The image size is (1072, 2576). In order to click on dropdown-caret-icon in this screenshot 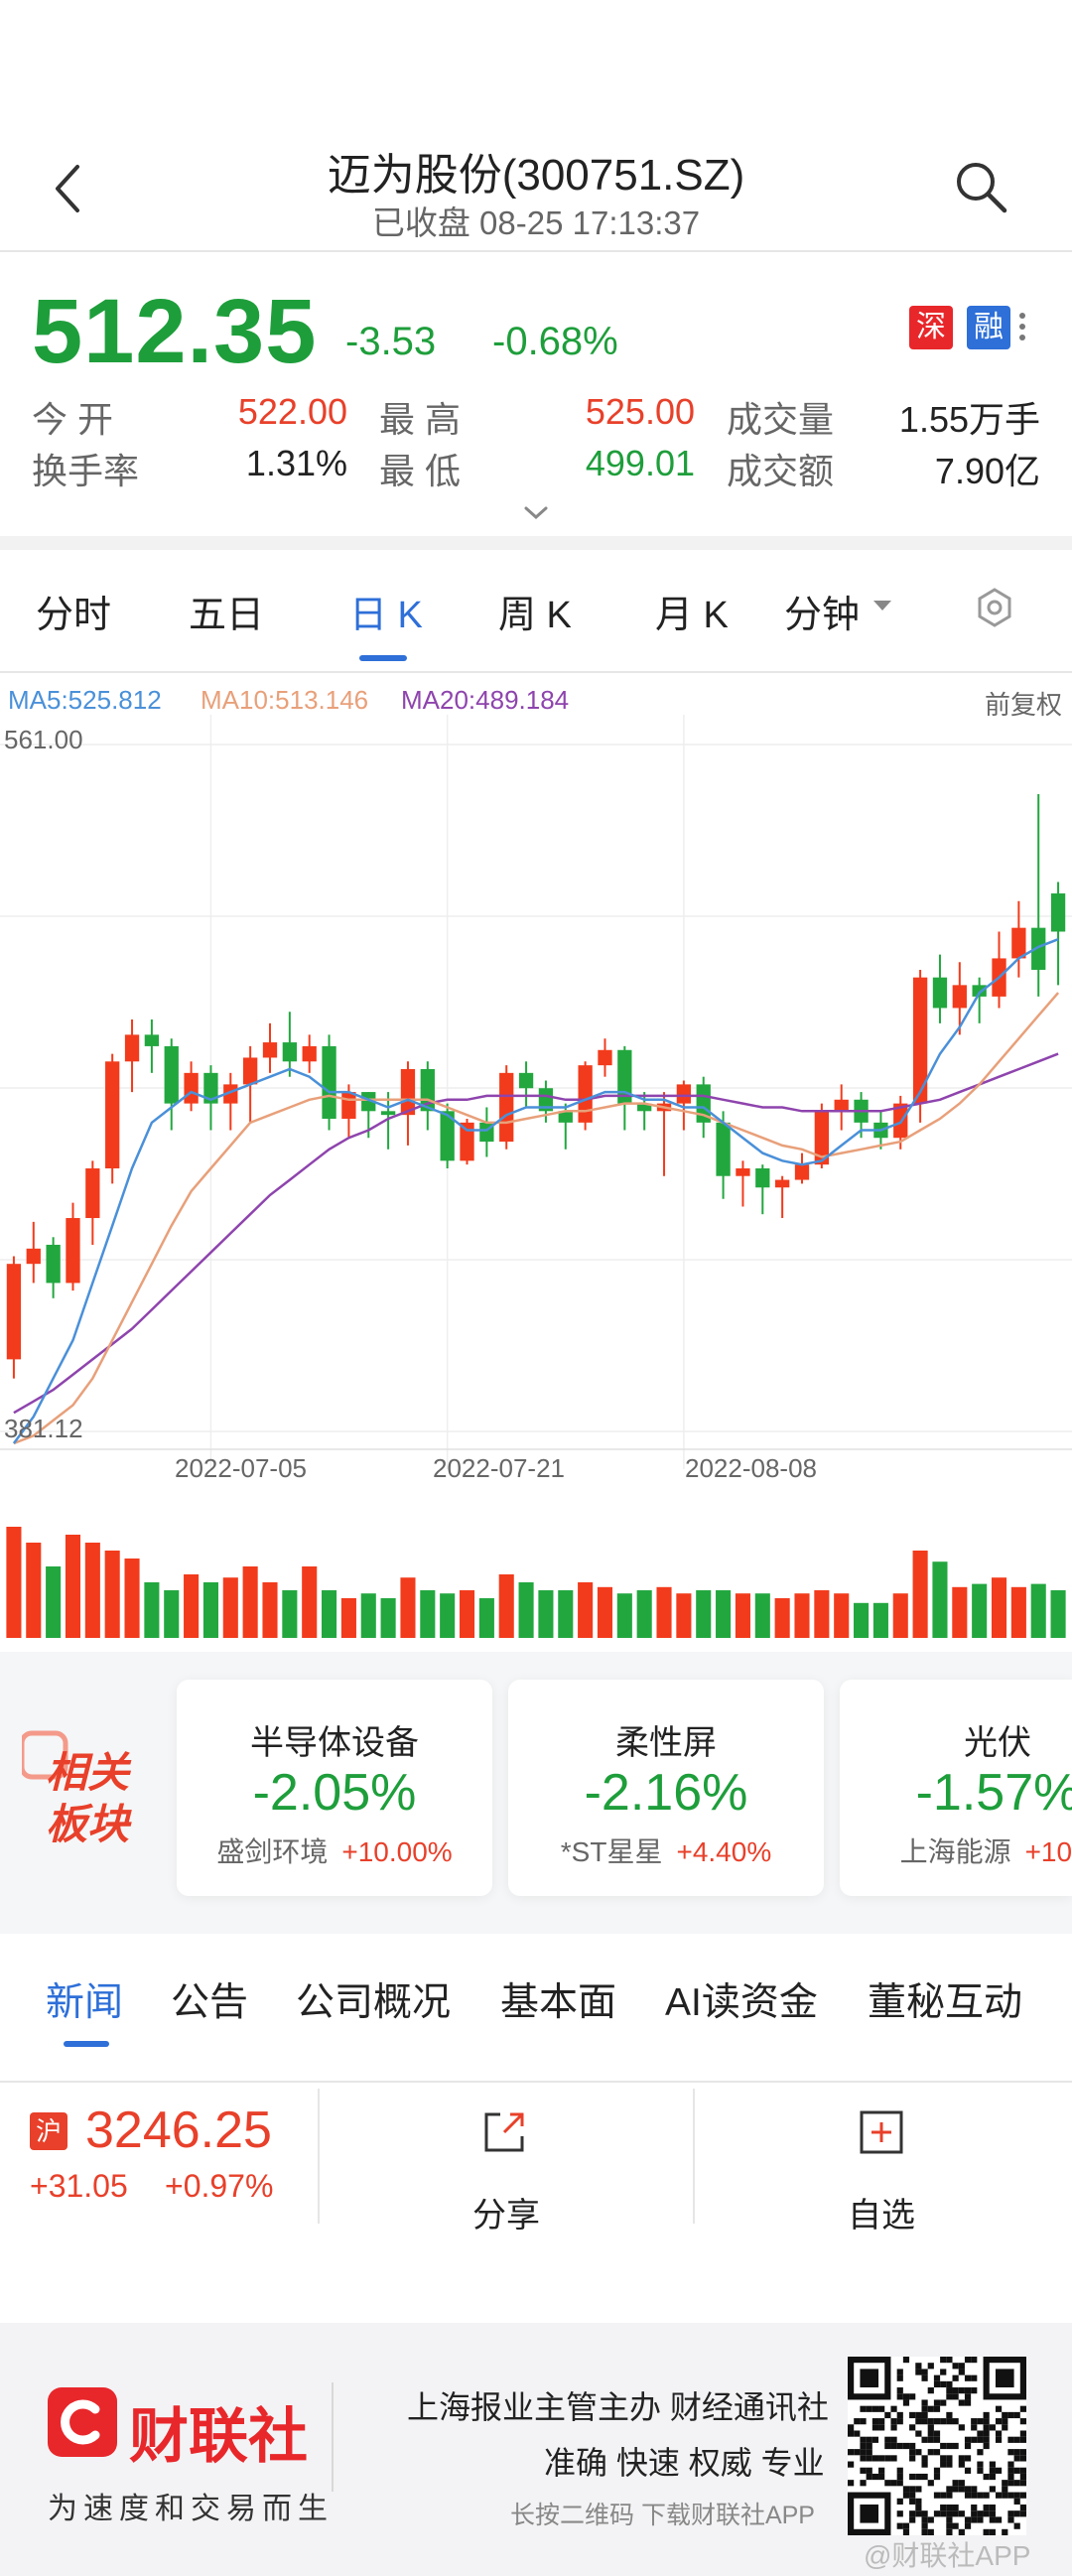, I will do `click(882, 605)`.